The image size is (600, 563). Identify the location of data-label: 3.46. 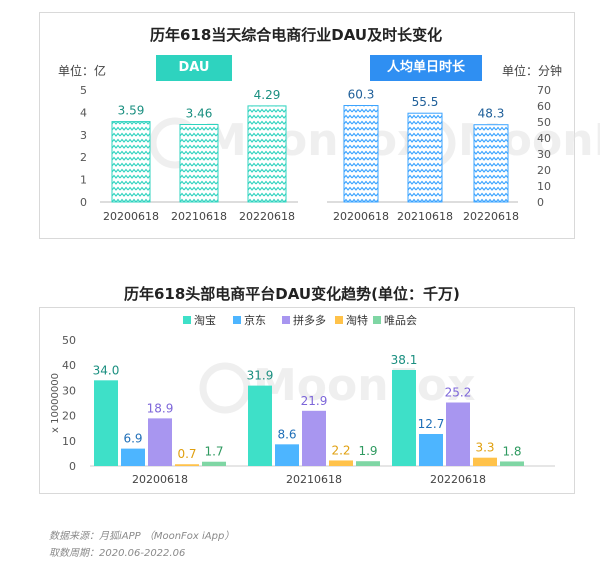
(199, 113).